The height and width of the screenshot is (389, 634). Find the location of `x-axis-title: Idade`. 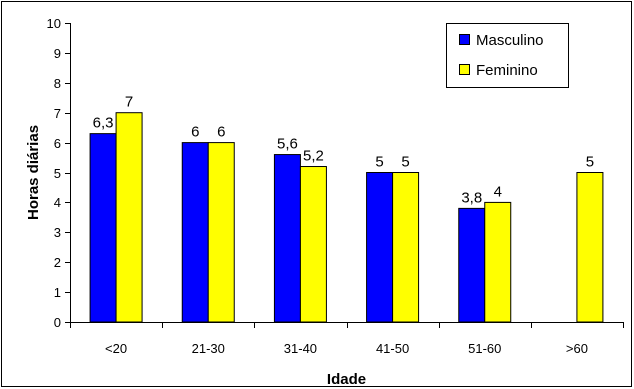

x-axis-title: Idade is located at coordinates (346, 379).